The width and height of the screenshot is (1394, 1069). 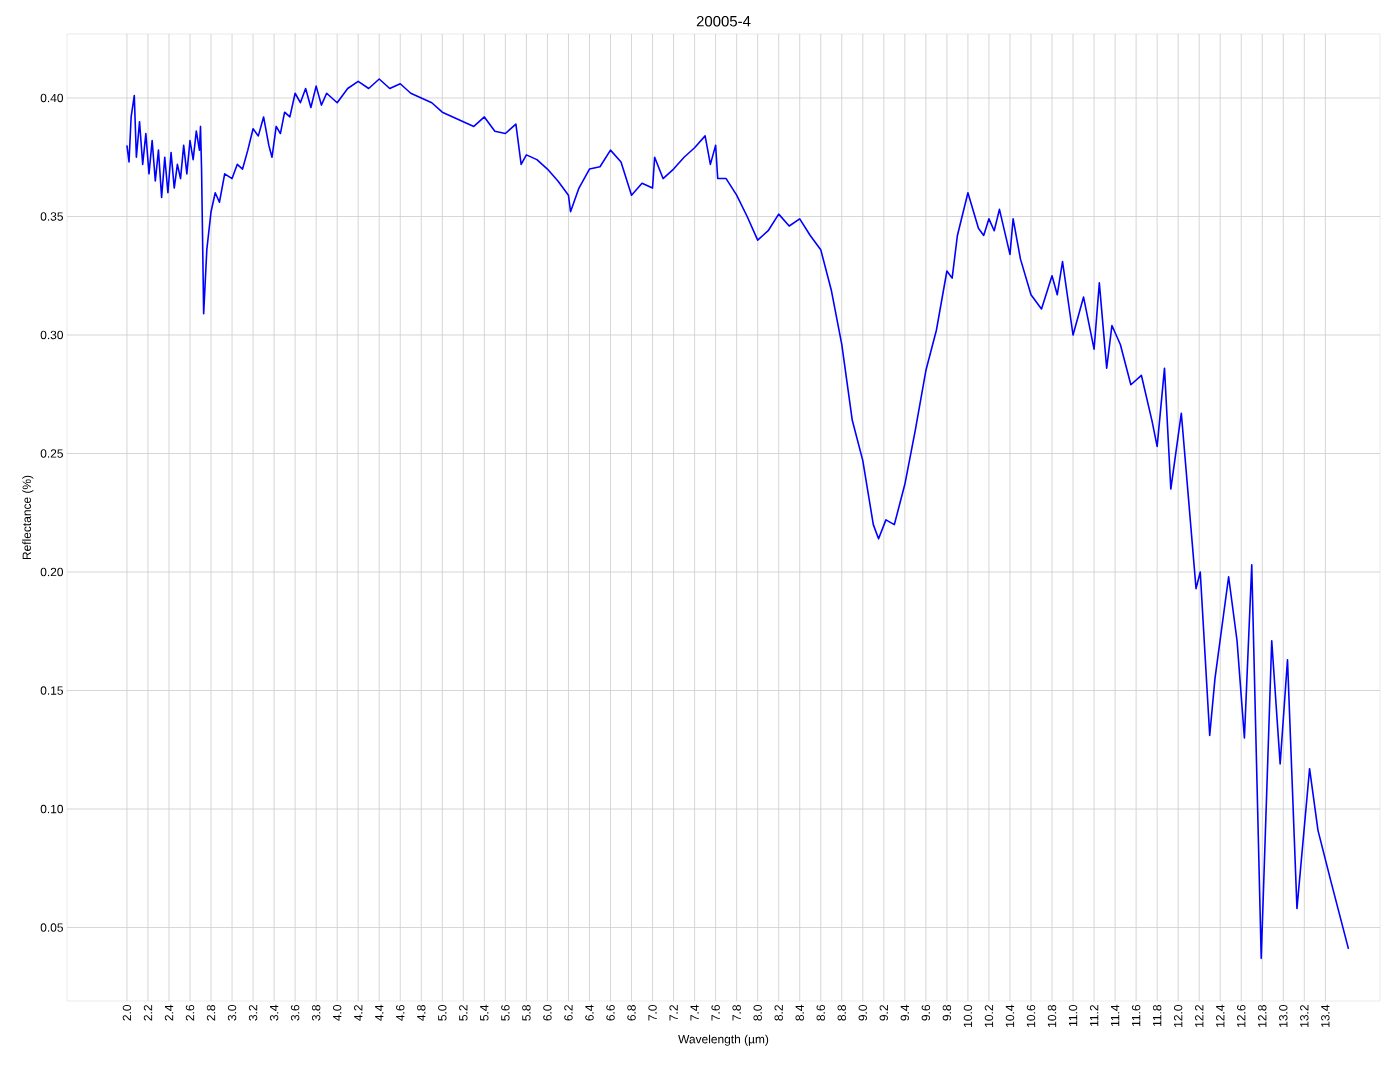 What do you see at coordinates (757, 1012) in the screenshot?
I see `x-tick-label: 8.0` at bounding box center [757, 1012].